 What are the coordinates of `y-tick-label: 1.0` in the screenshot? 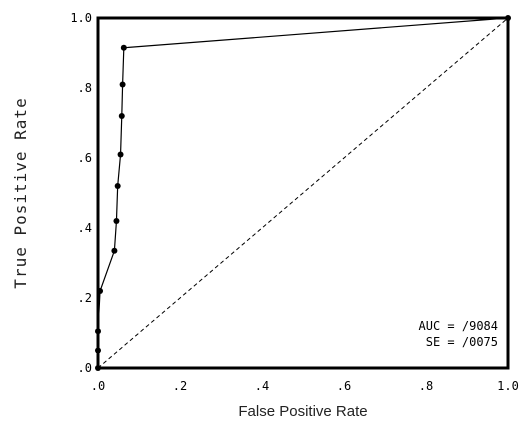 It's located at (81, 18).